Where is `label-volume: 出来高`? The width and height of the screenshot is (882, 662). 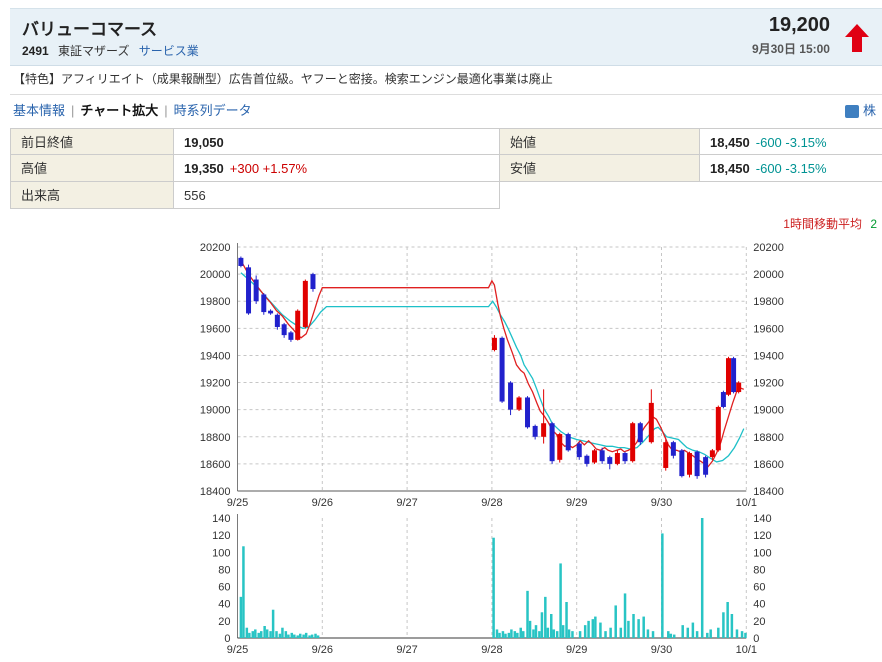 label-volume: 出来高 is located at coordinates (92, 195).